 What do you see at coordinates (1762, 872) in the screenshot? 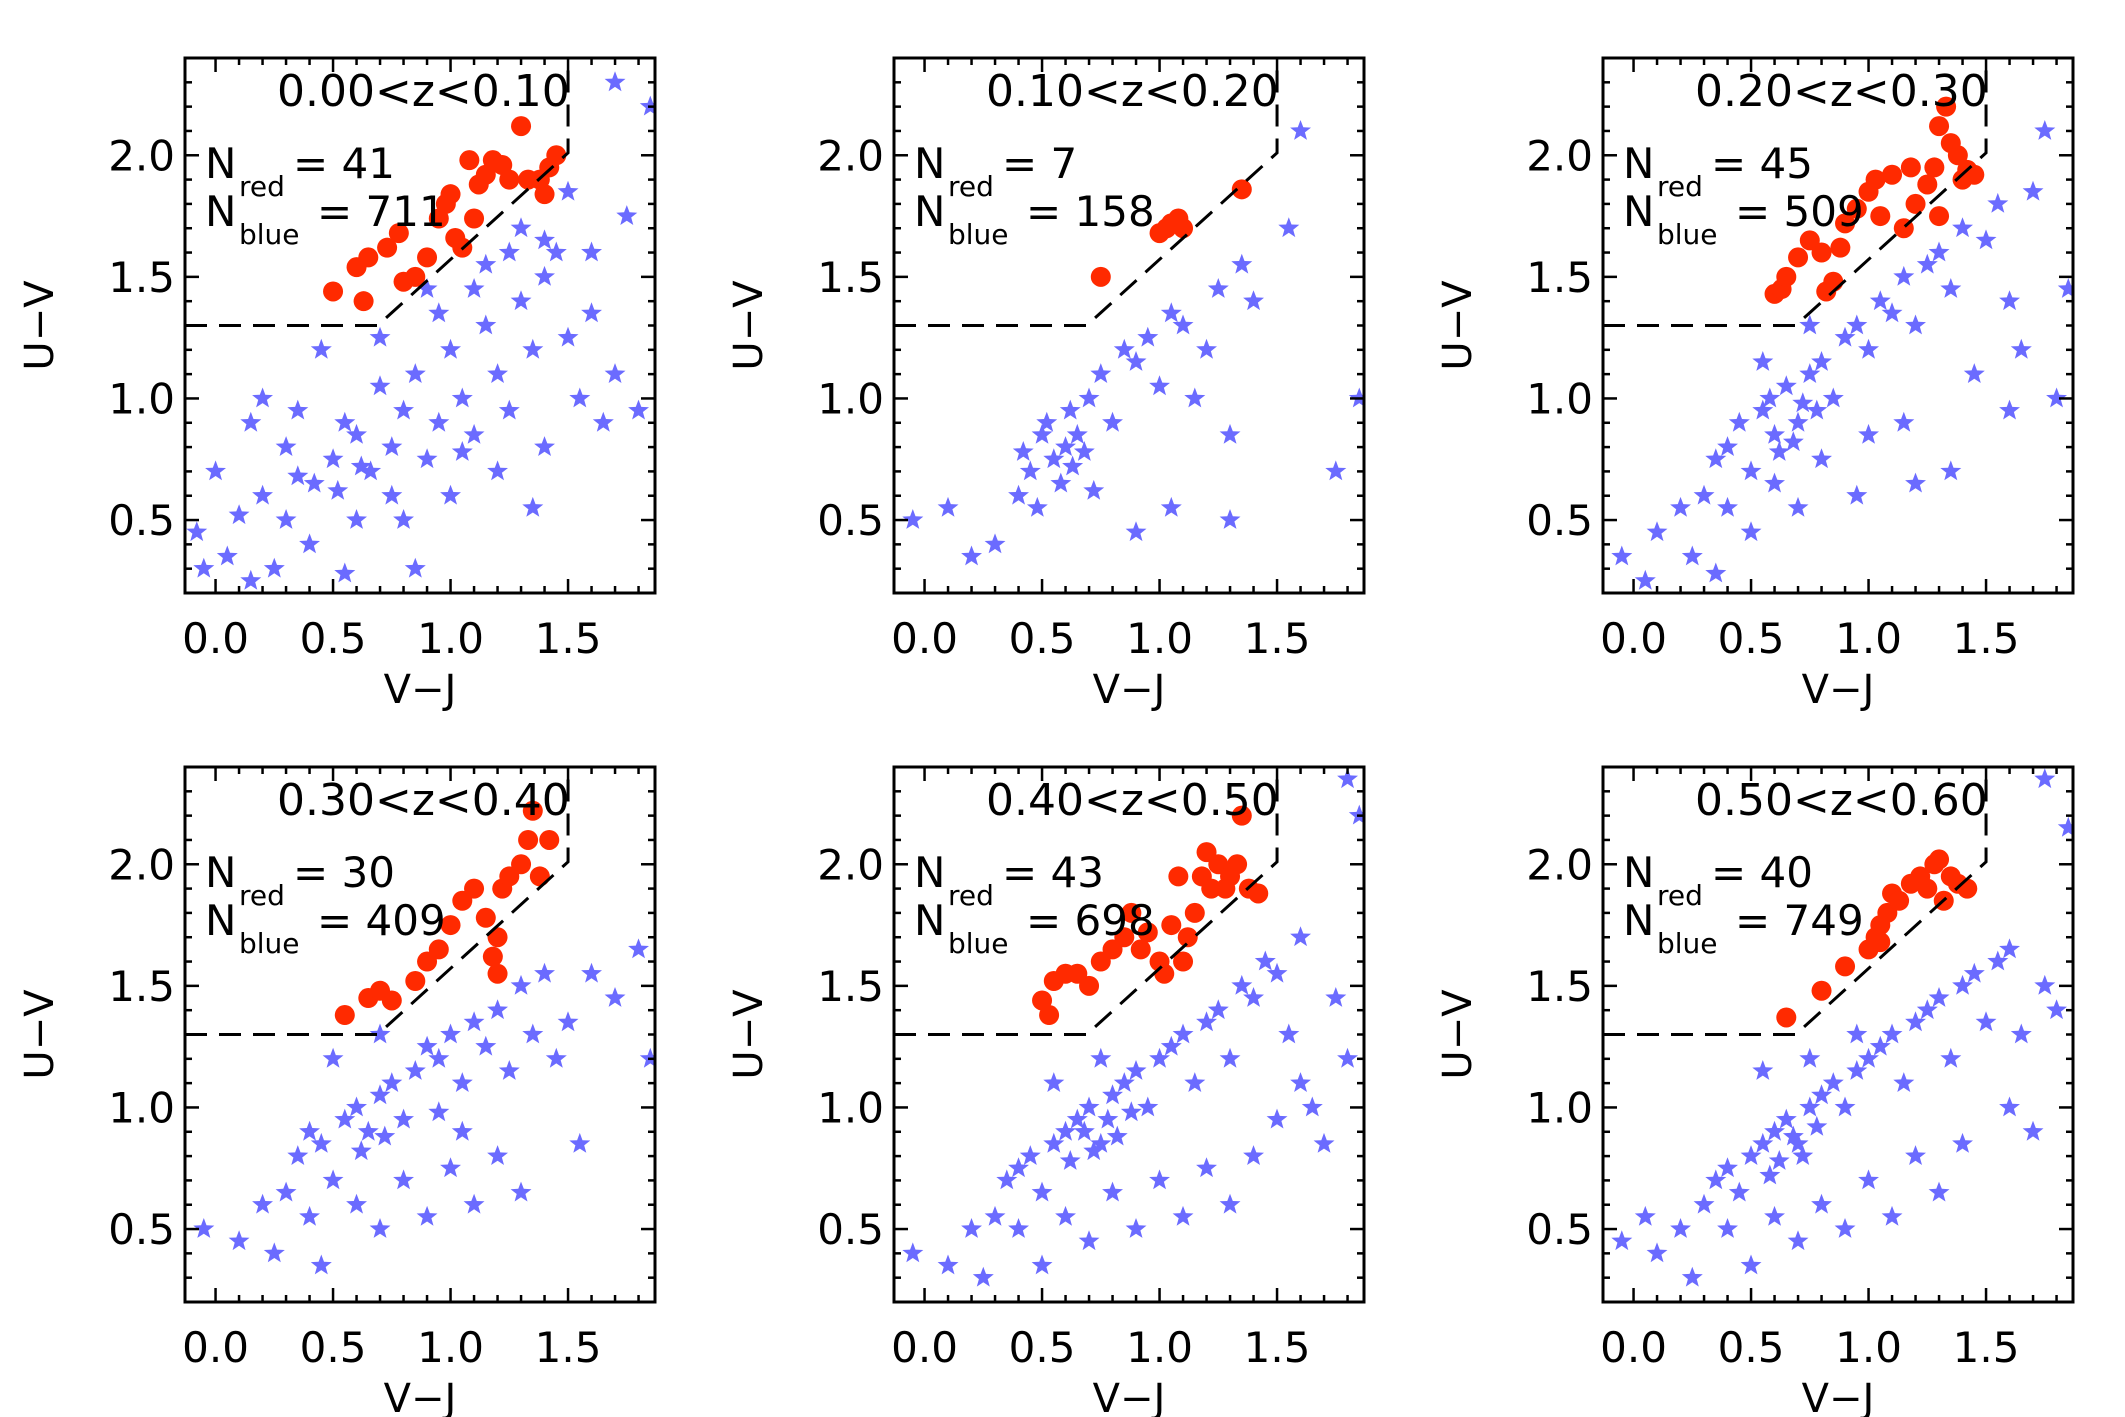
I see `n-red-value: = 40` at bounding box center [1762, 872].